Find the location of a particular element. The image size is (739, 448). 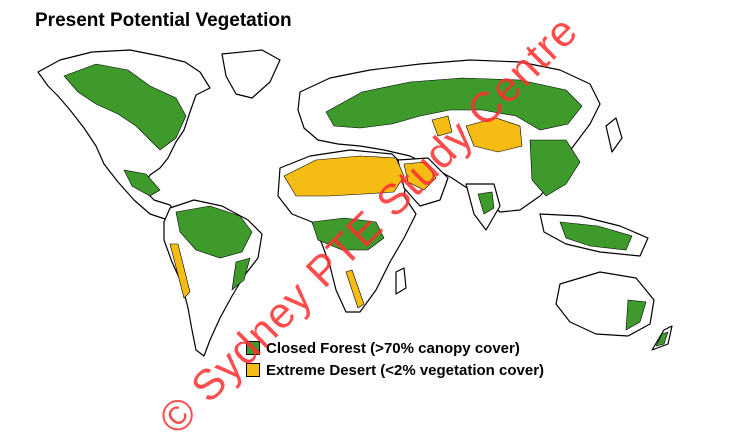

page-title: Present Potential Vegetation is located at coordinates (163, 20).